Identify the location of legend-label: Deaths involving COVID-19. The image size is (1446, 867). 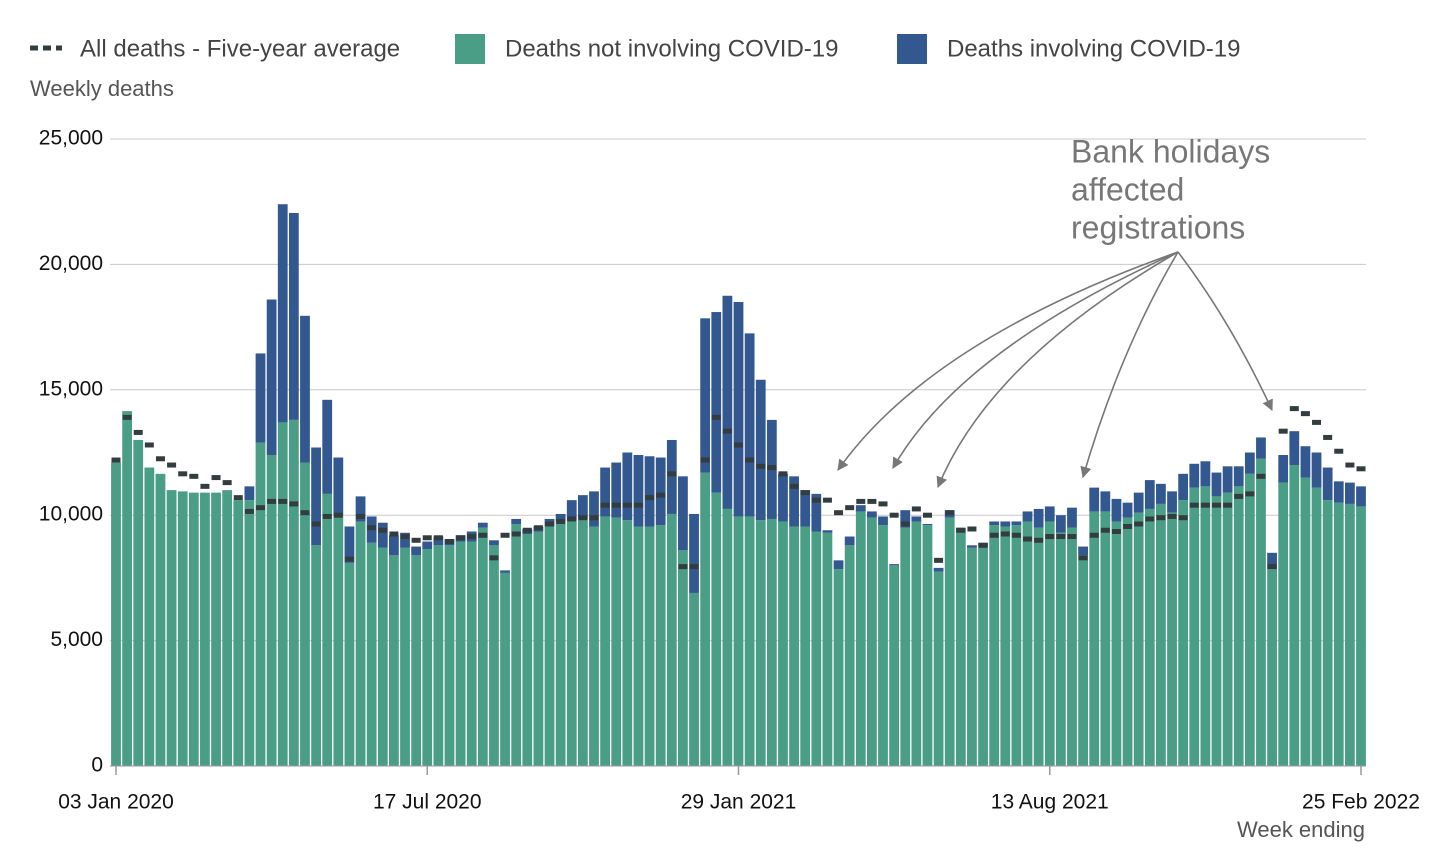
(1093, 48).